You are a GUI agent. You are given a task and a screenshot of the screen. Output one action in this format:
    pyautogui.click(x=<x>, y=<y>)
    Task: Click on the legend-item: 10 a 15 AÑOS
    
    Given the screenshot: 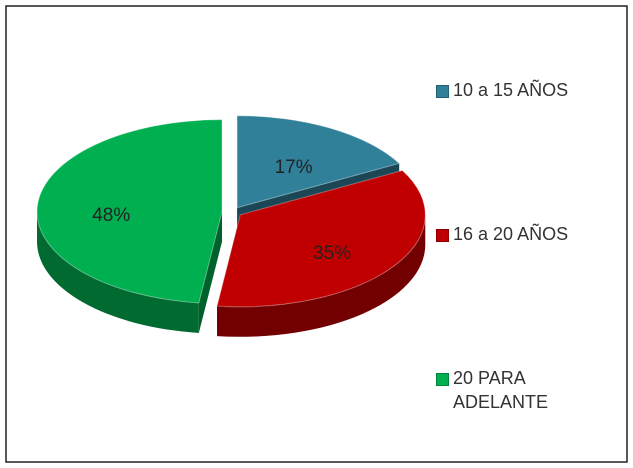 What is the action you would take?
    pyautogui.click(x=511, y=90)
    